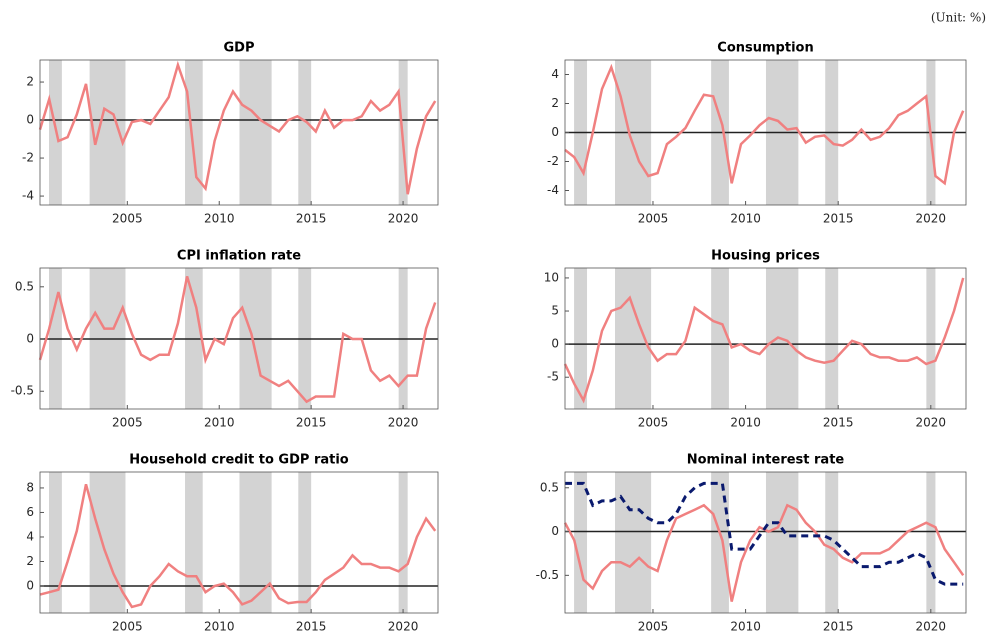 This screenshot has width=997, height=640. I want to click on panel-title: CPI inflation rate, so click(239, 256).